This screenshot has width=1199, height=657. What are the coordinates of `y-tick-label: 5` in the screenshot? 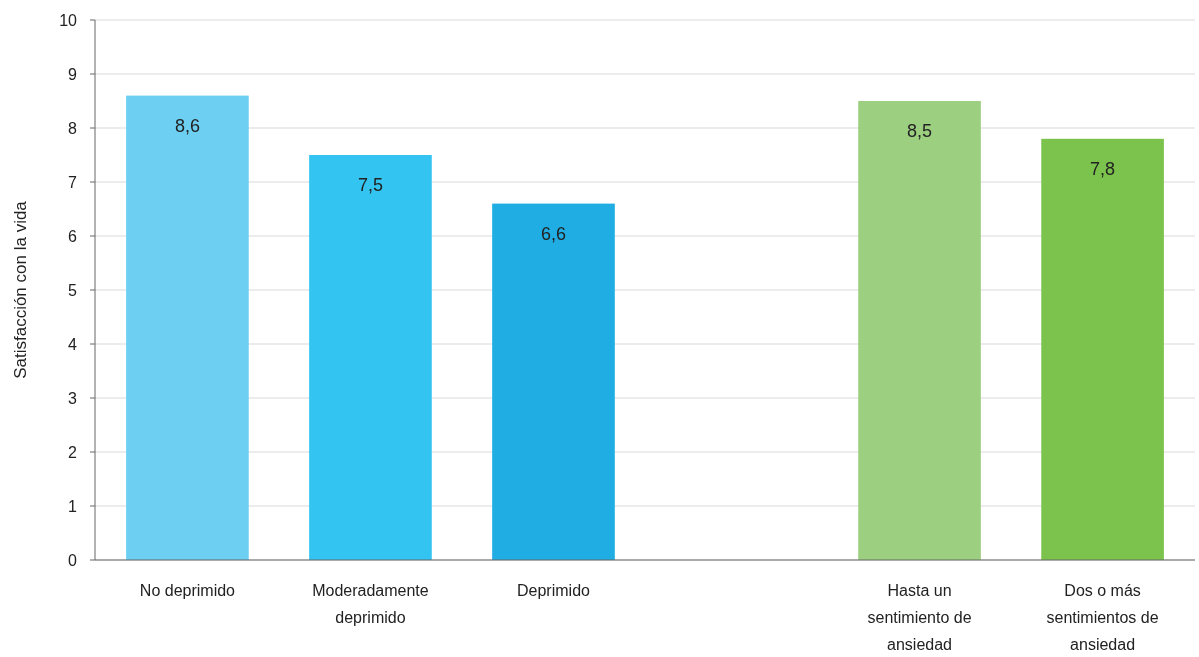 It's located at (73, 290).